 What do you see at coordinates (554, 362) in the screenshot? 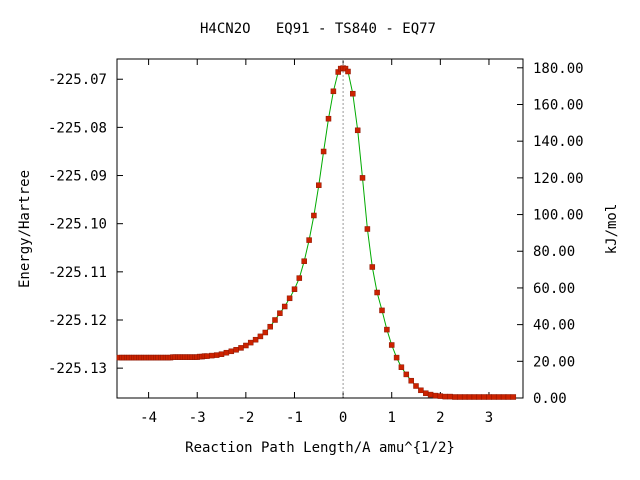
I see `y2-tick-label: 20.00` at bounding box center [554, 362].